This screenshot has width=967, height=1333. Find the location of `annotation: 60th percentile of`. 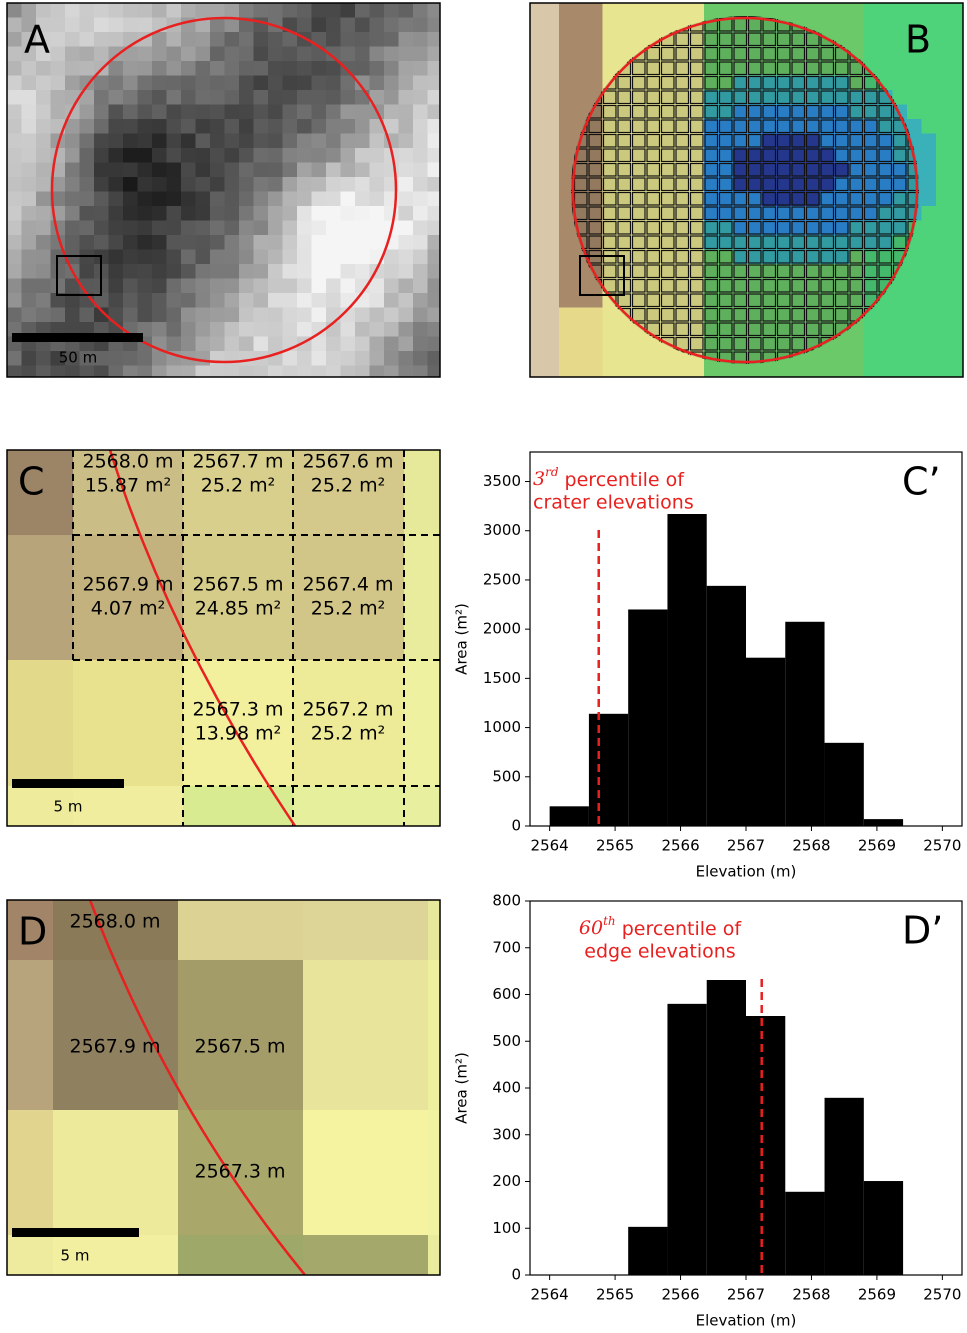

annotation: 60th percentile of is located at coordinates (660, 927).